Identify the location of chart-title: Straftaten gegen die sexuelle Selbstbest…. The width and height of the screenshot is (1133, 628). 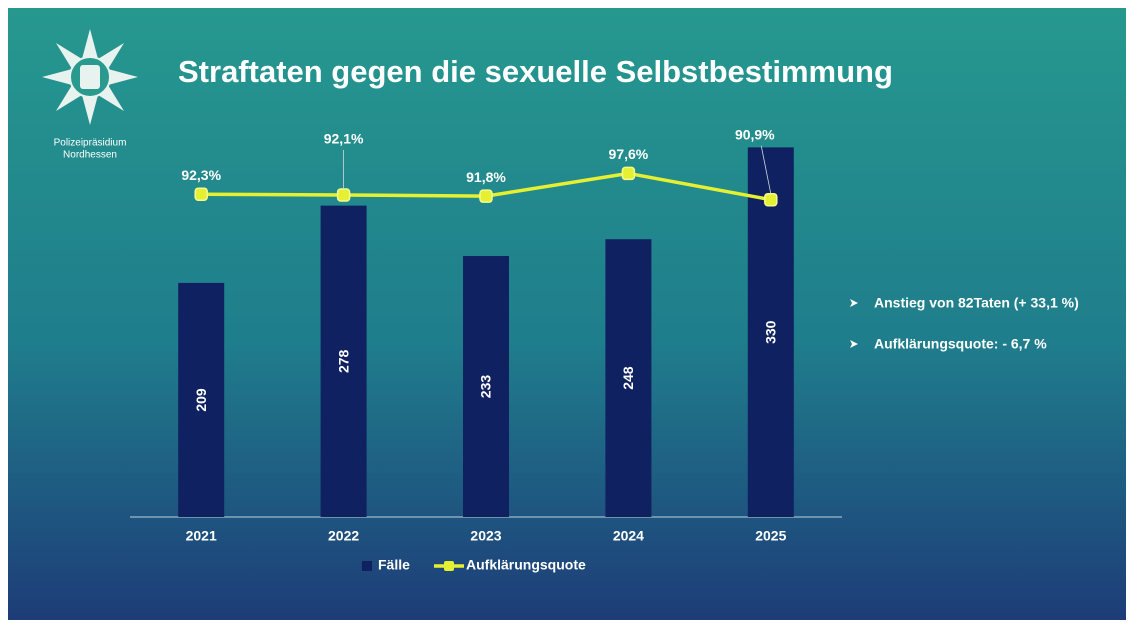
(535, 71).